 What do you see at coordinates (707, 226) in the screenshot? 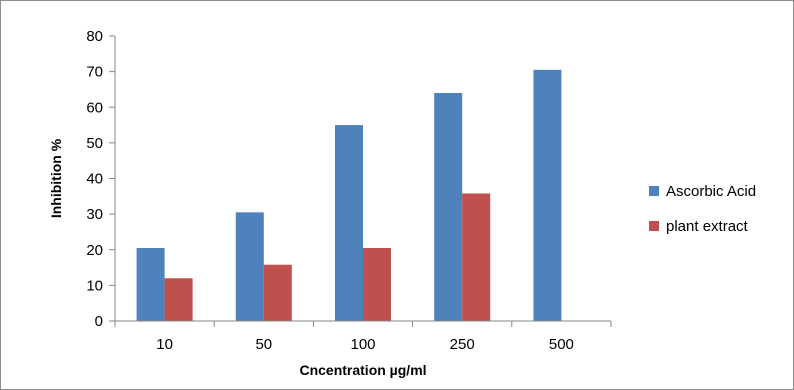
I see `legend-label-plant-extract: plant extract` at bounding box center [707, 226].